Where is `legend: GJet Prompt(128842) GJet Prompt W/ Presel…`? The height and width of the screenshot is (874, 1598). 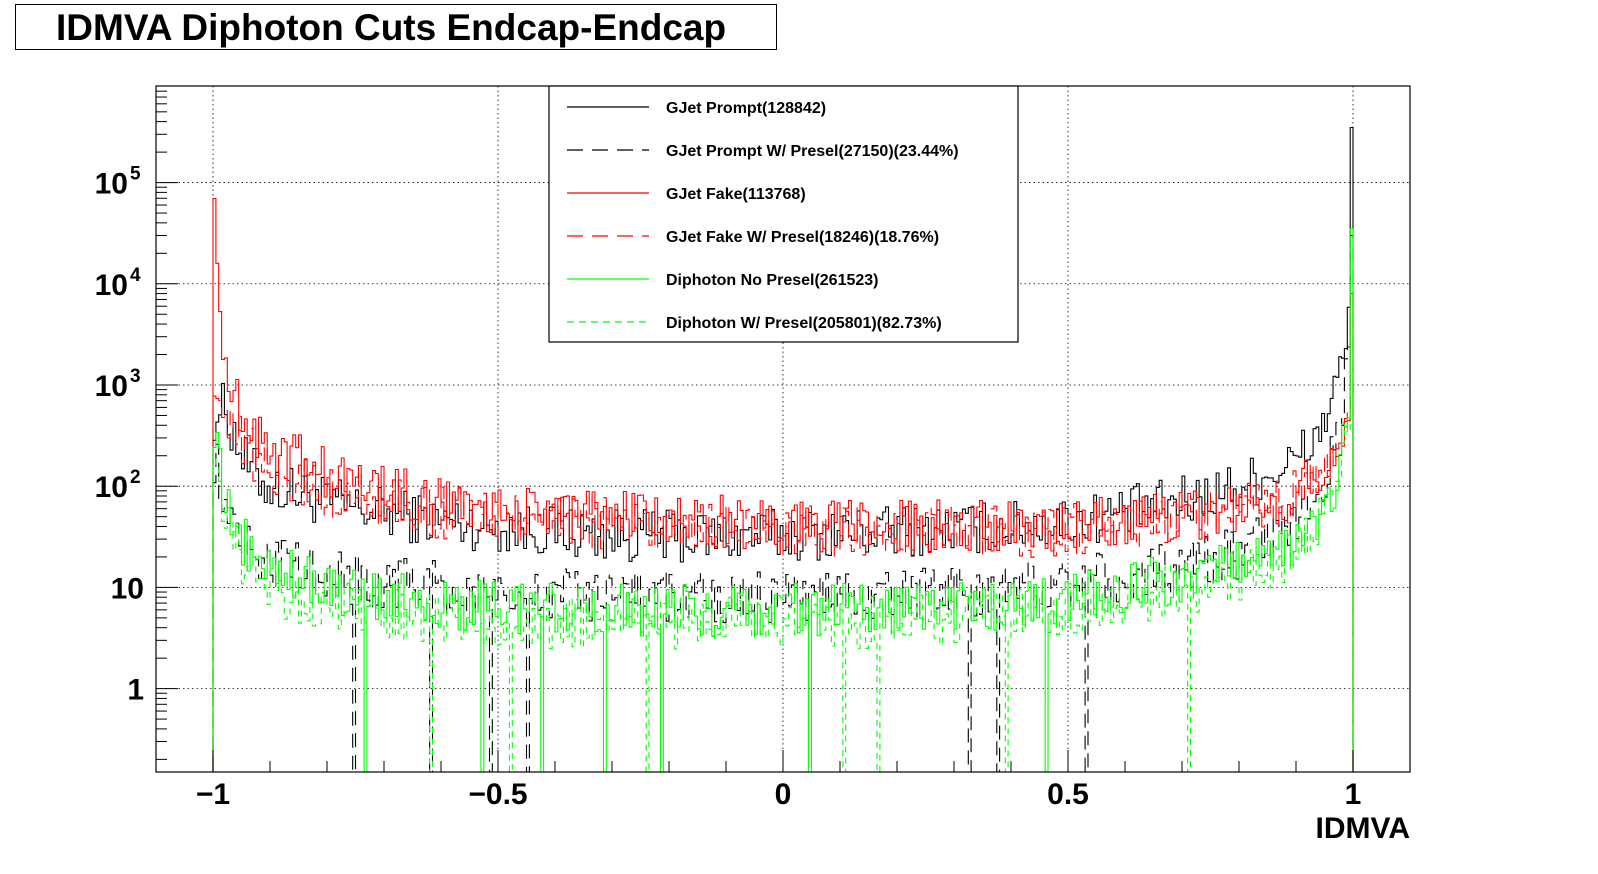 legend: GJet Prompt(128842) GJet Prompt W/ Presel… is located at coordinates (783, 214).